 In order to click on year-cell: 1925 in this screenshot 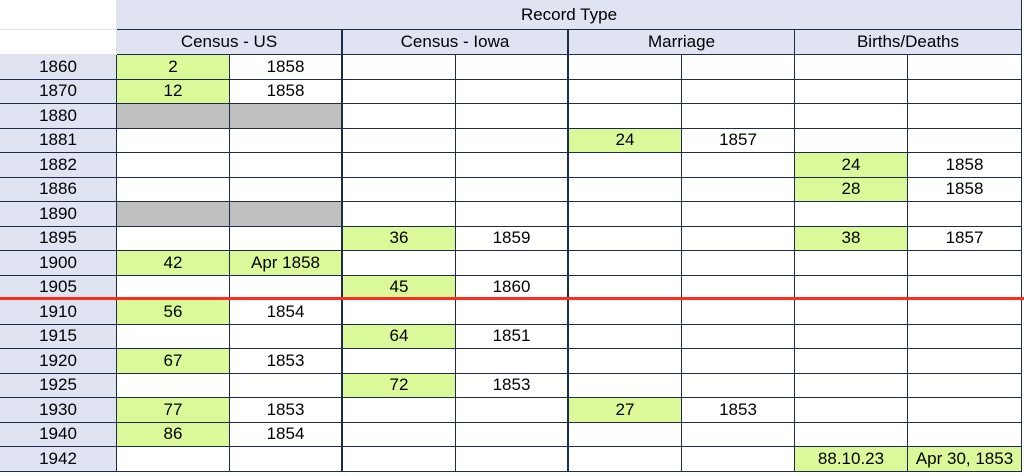, I will do `click(58, 385)`.